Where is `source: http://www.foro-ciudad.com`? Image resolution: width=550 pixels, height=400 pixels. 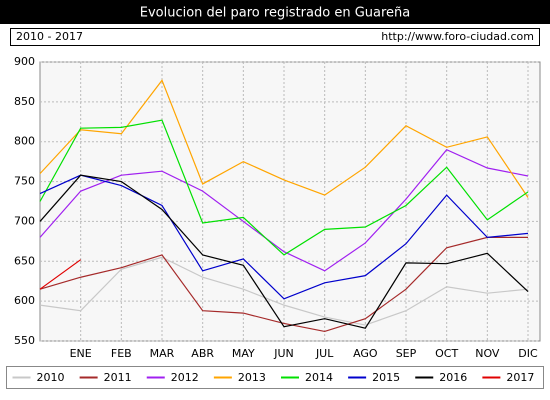 source: http://www.foro-ciudad.com is located at coordinates (457, 36).